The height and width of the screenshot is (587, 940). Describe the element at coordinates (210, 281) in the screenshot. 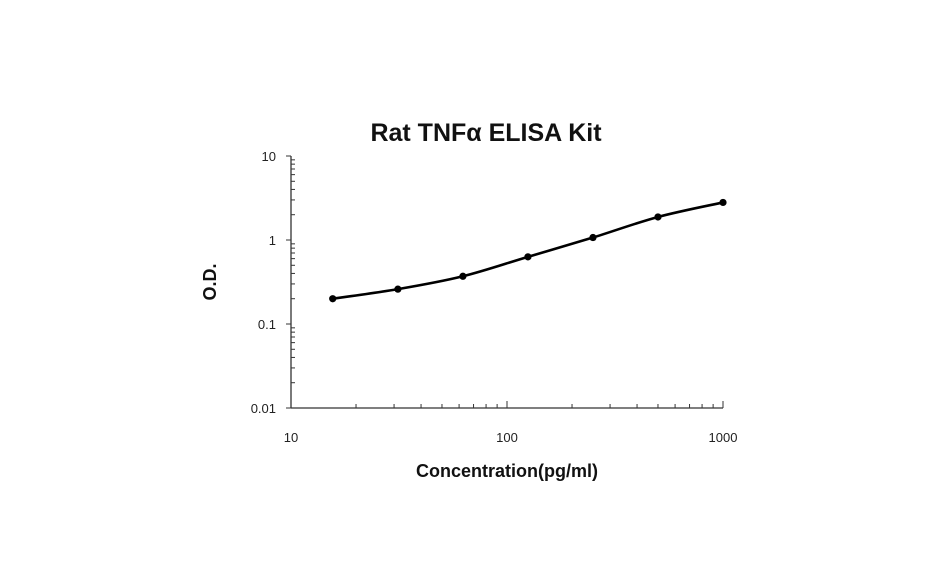

I see `y-axis-label: O.D.` at that location.